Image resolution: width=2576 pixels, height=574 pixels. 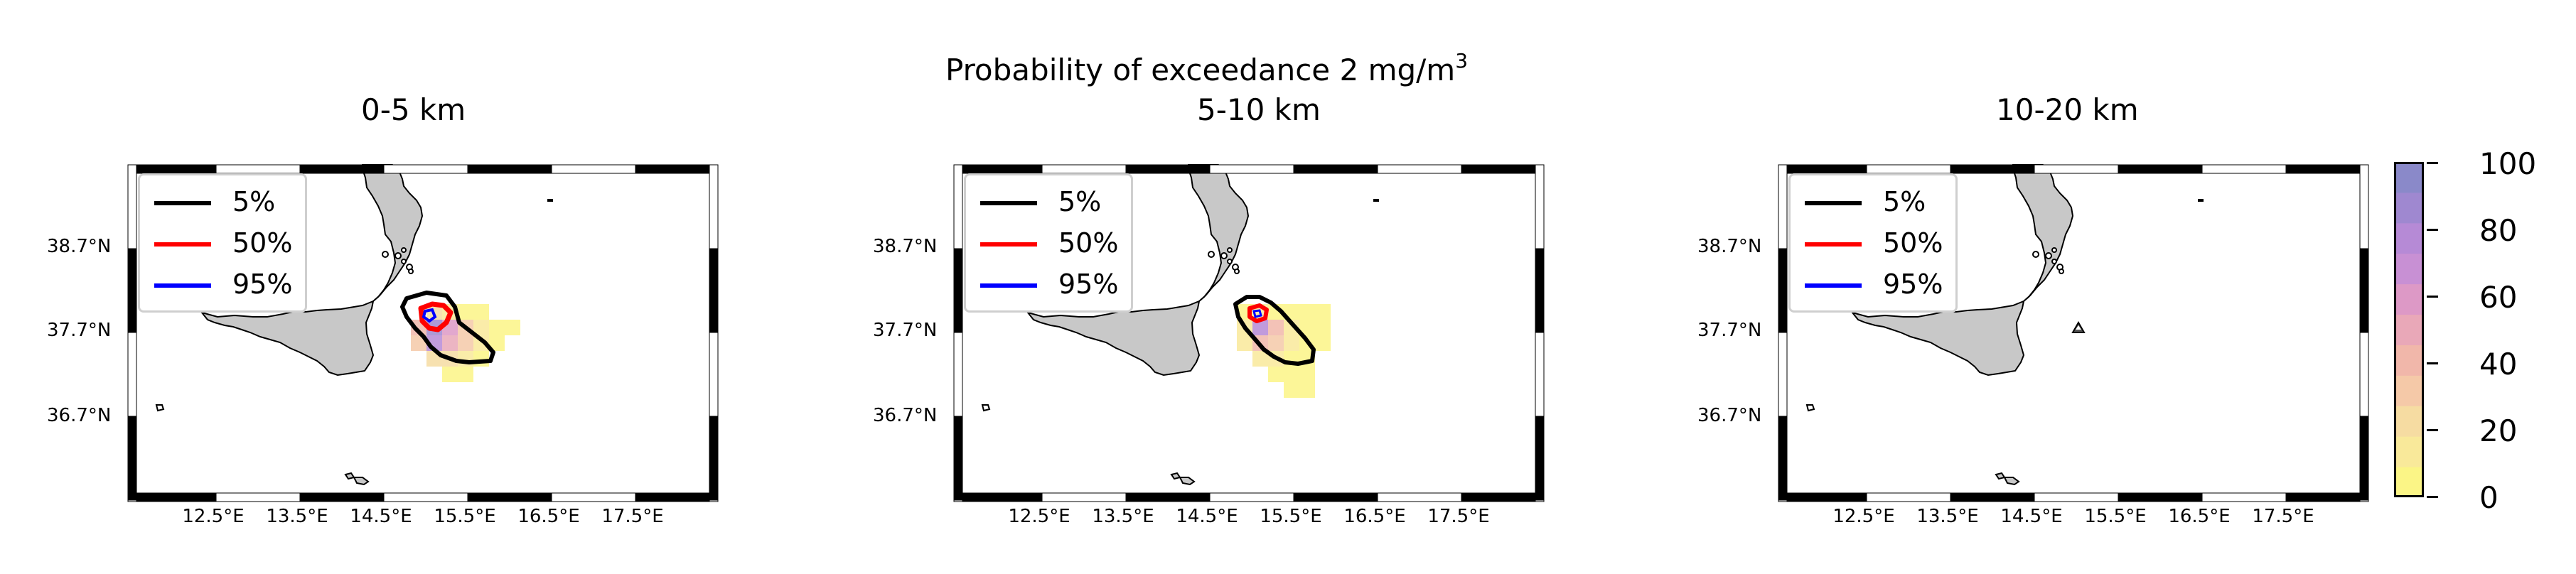 I want to click on panel-title-3: 10-20 km, so click(x=2067, y=109).